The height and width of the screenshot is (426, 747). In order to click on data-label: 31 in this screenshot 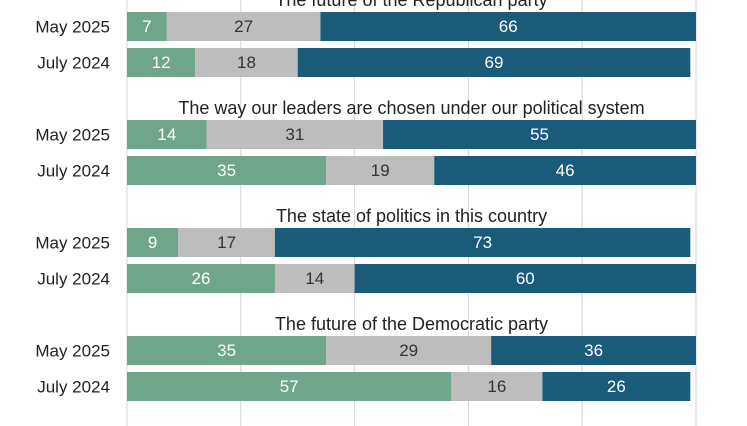, I will do `click(294, 134)`.